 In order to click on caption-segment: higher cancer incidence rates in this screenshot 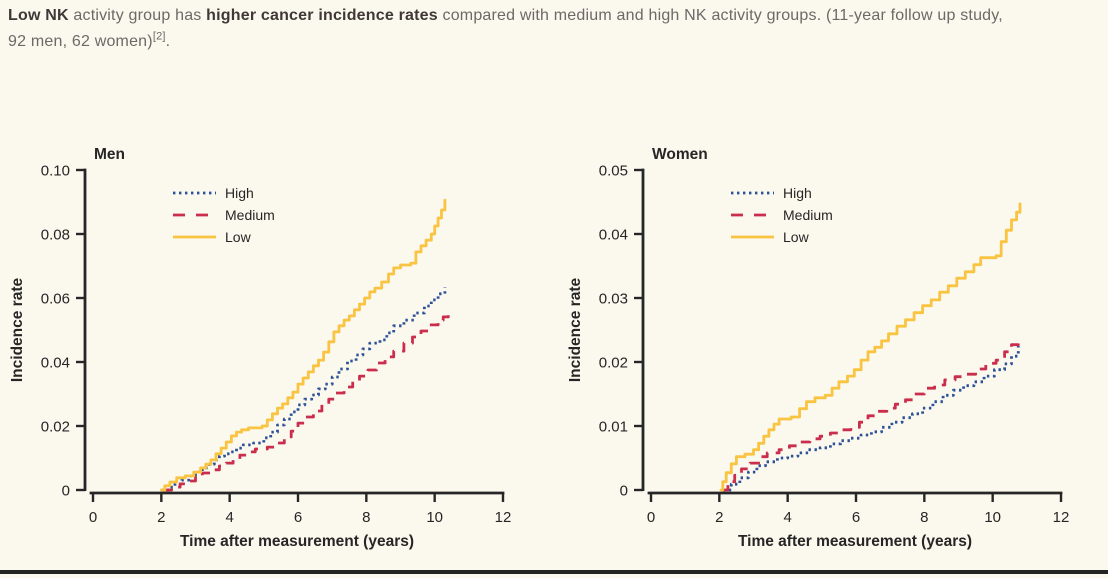, I will do `click(322, 15)`.